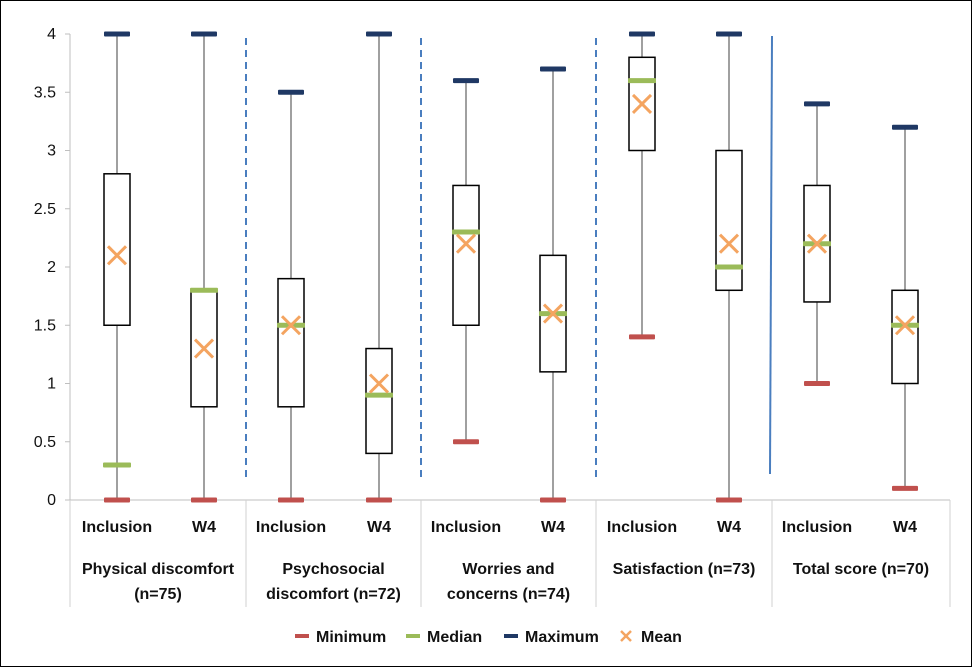 The width and height of the screenshot is (972, 667). I want to click on y-tick-label: 3.5, so click(45, 92).